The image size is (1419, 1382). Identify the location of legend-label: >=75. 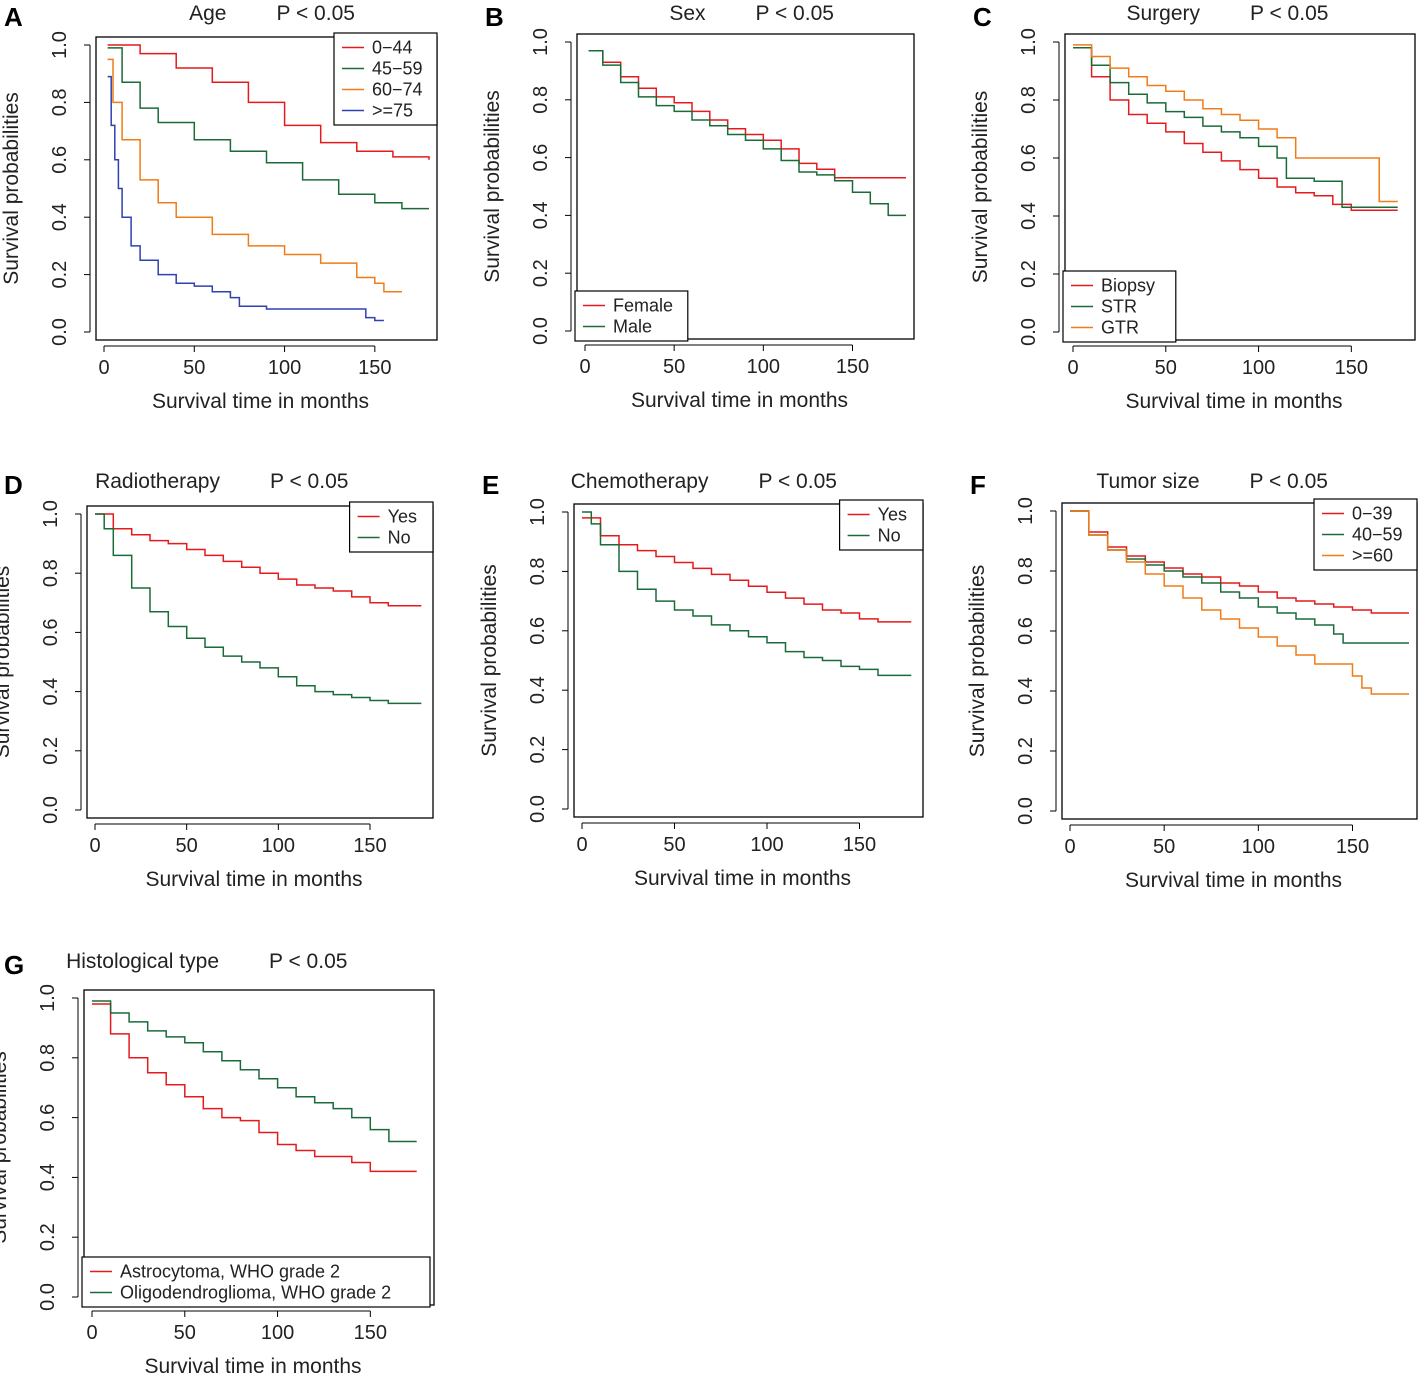
(392, 111).